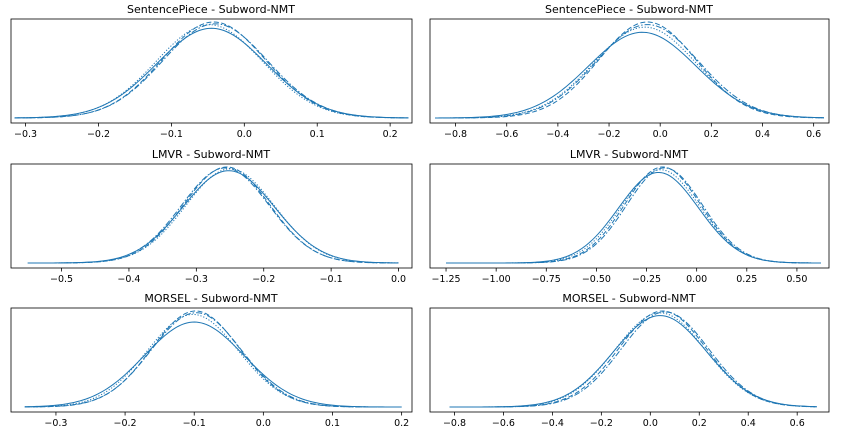 This screenshot has height=444, width=842. Describe the element at coordinates (646, 279) in the screenshot. I see `x-tick-label: −0.25` at that location.